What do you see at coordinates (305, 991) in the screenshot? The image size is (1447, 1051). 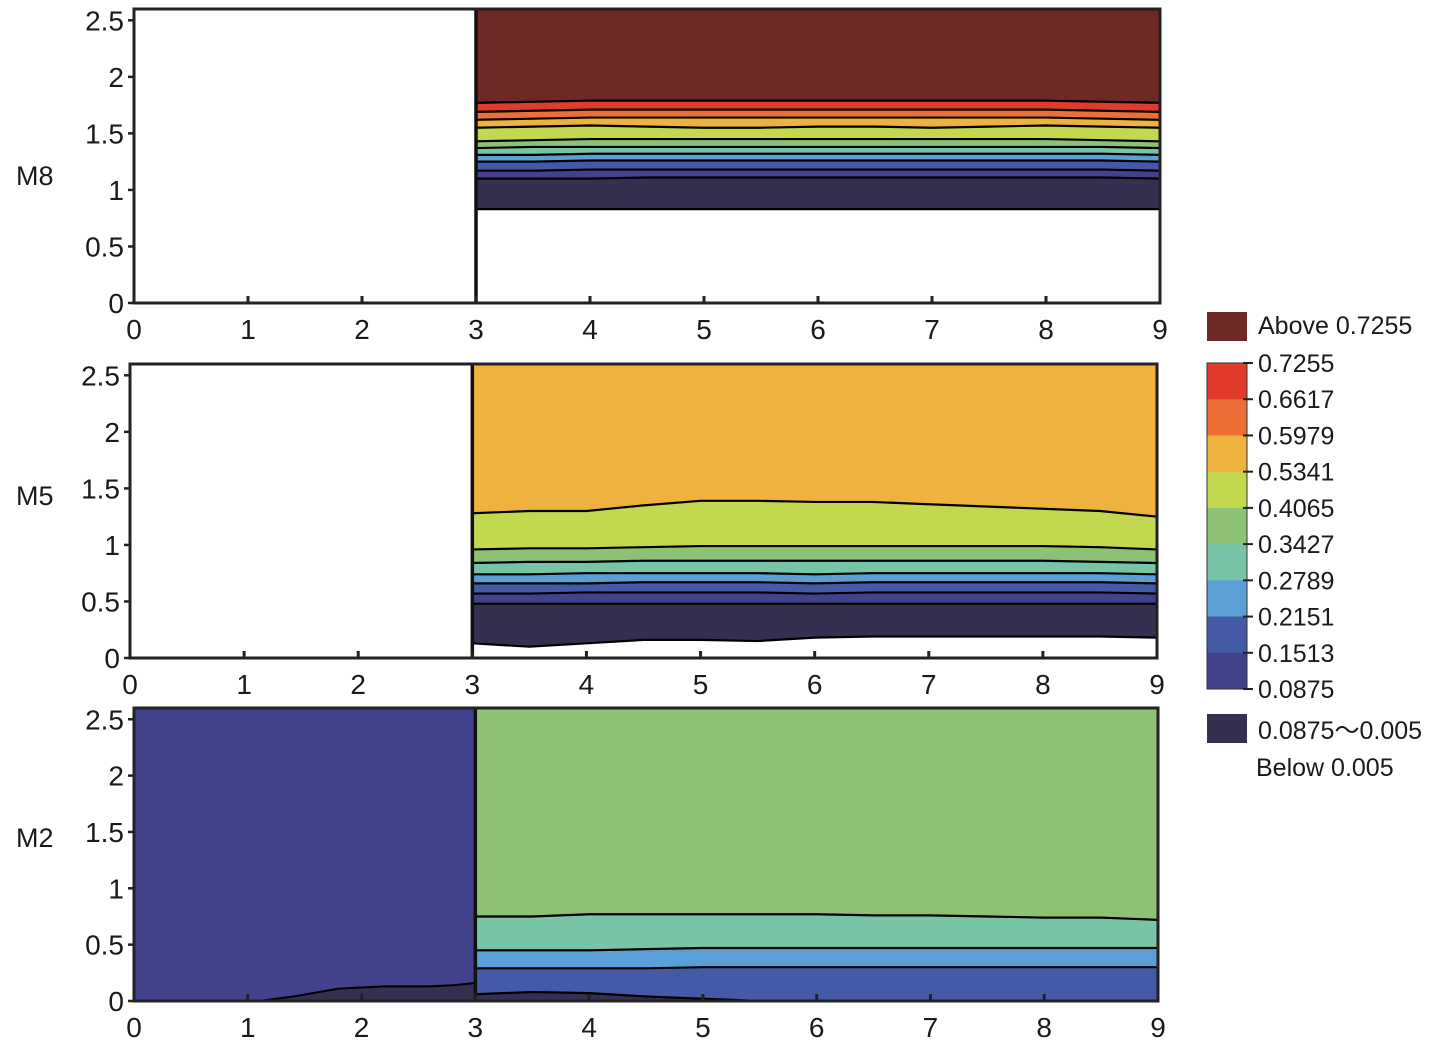 I see `left-bottom-band` at bounding box center [305, 991].